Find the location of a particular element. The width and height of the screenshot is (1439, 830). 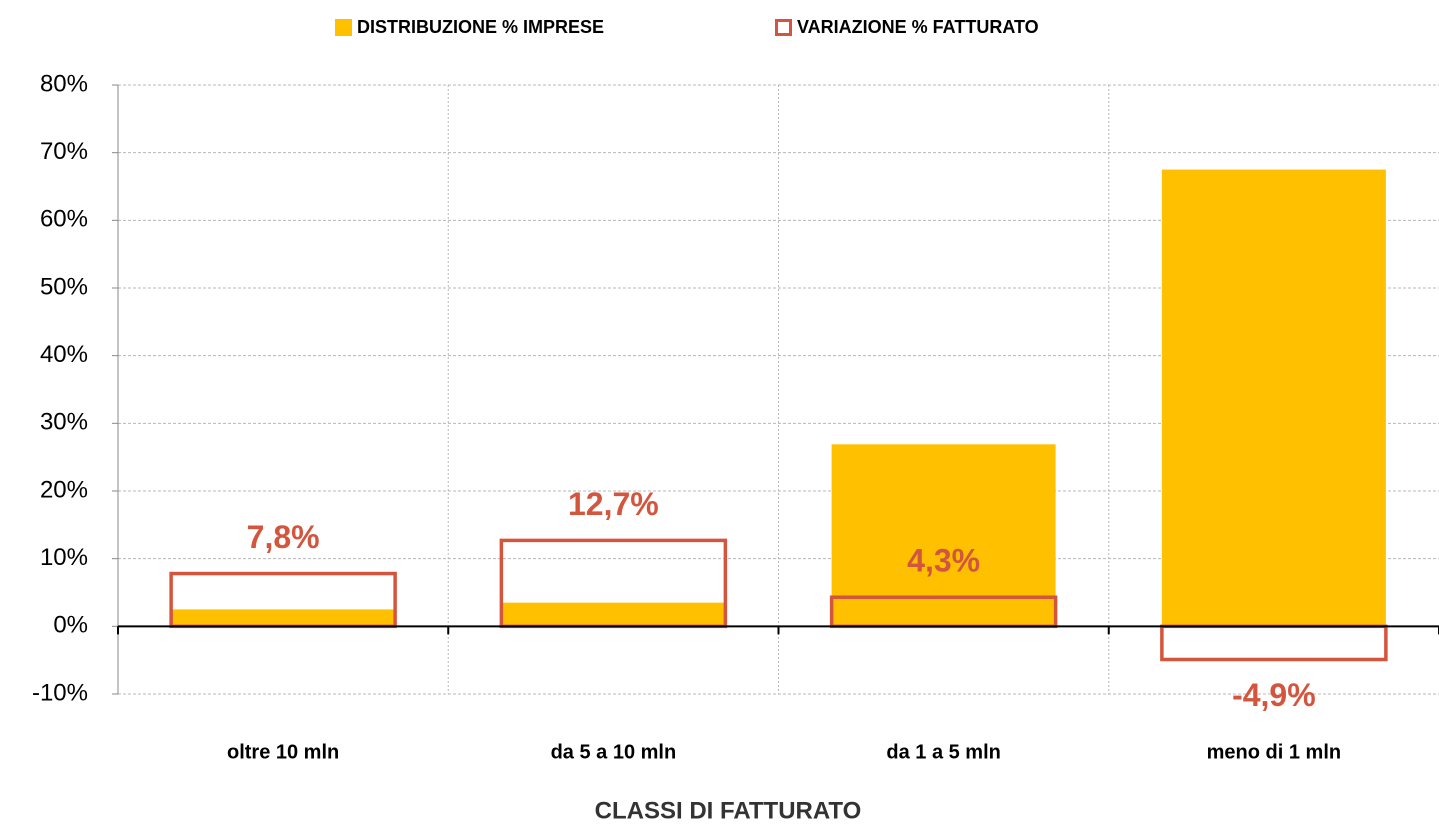

legend-label: VARIAZIONE % FATTURATO is located at coordinates (918, 27).